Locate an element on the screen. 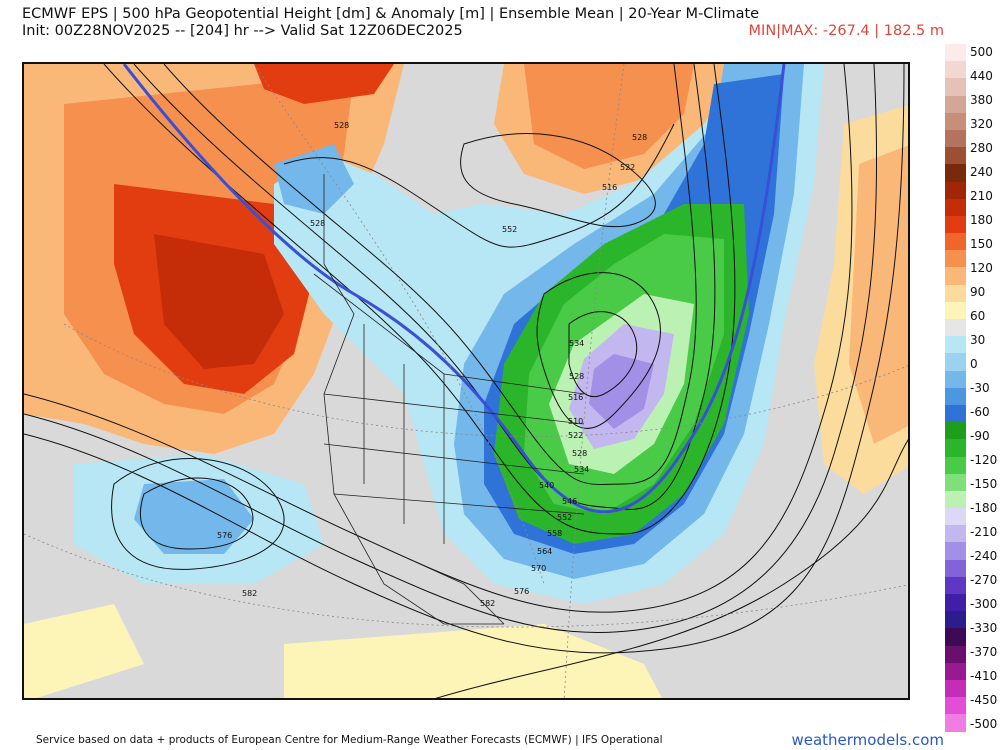  colorbar-label: -330 is located at coordinates (984, 628).